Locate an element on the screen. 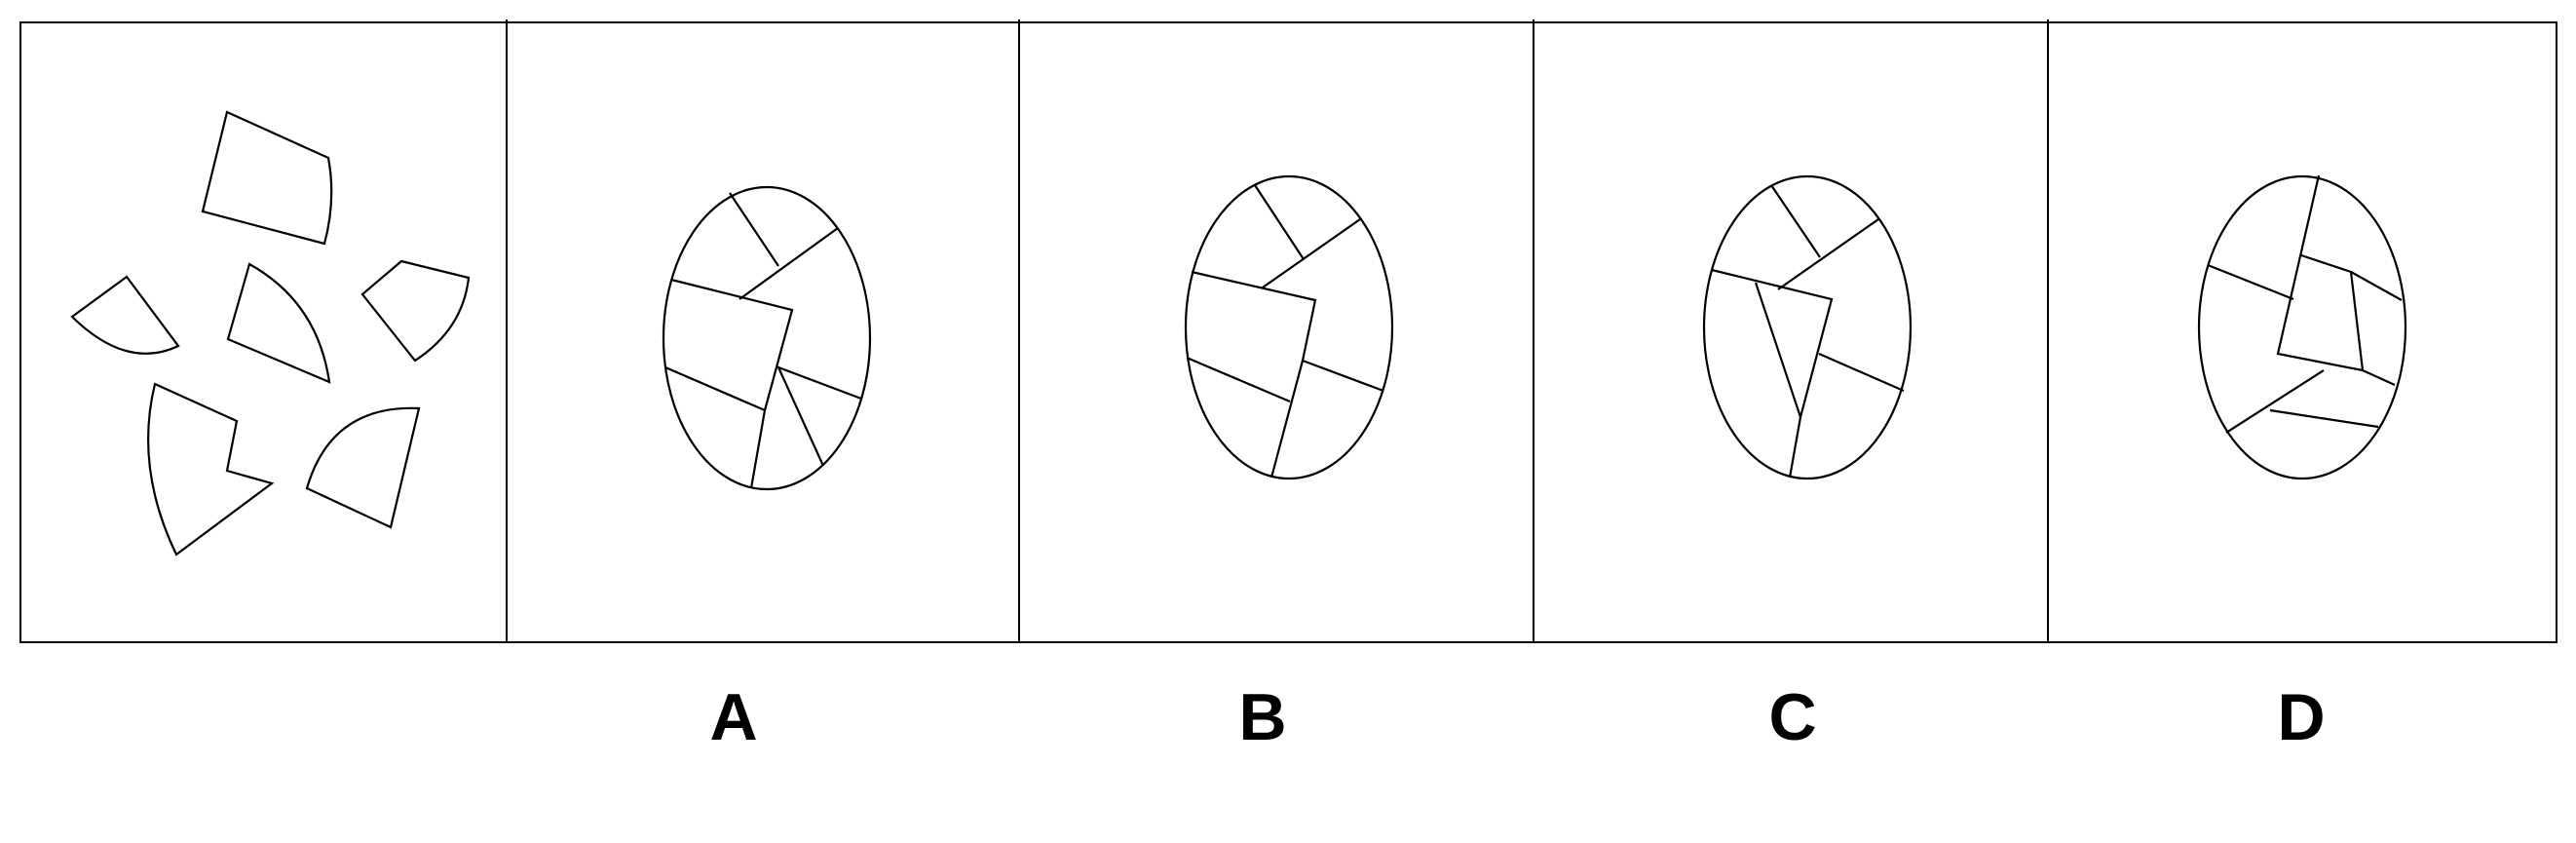 The width and height of the screenshot is (2576, 843). option-c-ellipse is located at coordinates (1807, 327).